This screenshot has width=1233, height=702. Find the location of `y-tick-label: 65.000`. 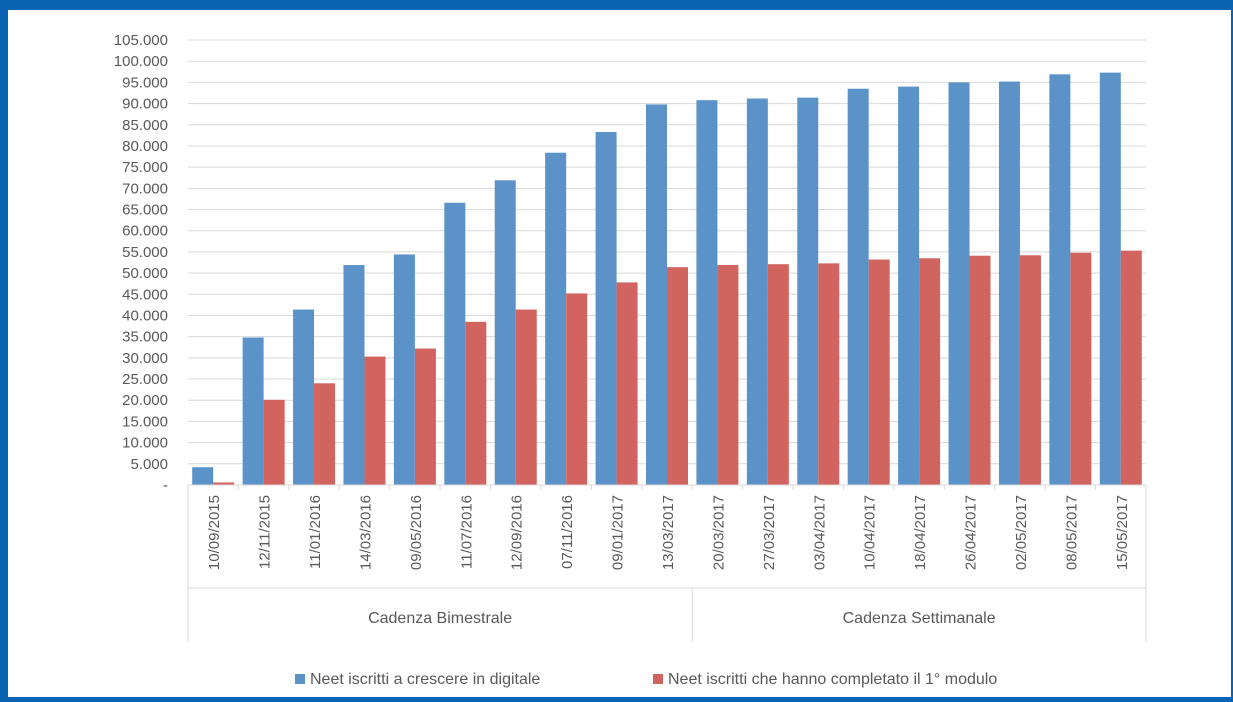

y-tick-label: 65.000 is located at coordinates (145, 210).